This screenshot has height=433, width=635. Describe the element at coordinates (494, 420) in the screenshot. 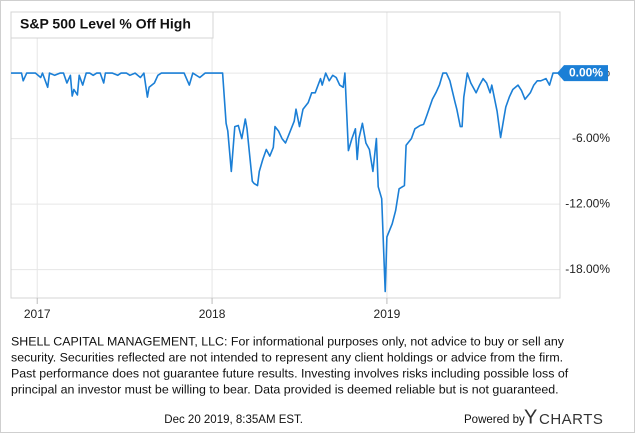

I see `powered-by-label: Powered by` at that location.